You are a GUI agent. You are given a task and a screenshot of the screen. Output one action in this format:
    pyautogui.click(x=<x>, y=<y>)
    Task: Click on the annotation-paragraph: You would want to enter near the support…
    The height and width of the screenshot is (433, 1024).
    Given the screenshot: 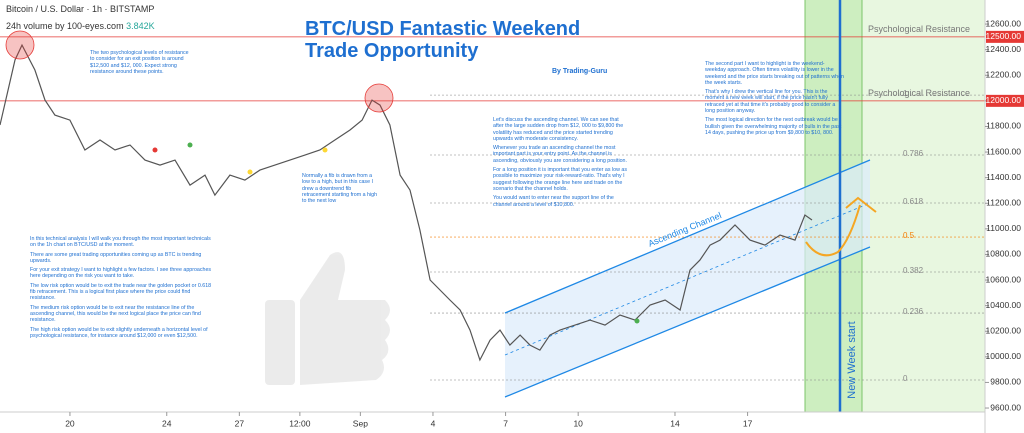 What is the action you would take?
    pyautogui.click(x=553, y=201)
    